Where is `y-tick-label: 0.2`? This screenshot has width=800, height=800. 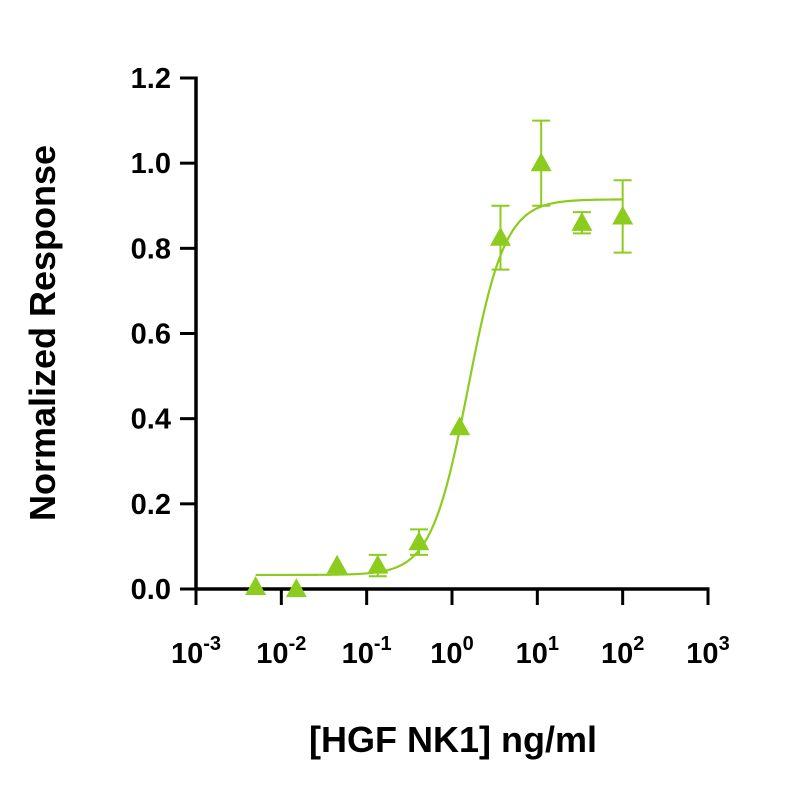 y-tick-label: 0.2 is located at coordinates (151, 505).